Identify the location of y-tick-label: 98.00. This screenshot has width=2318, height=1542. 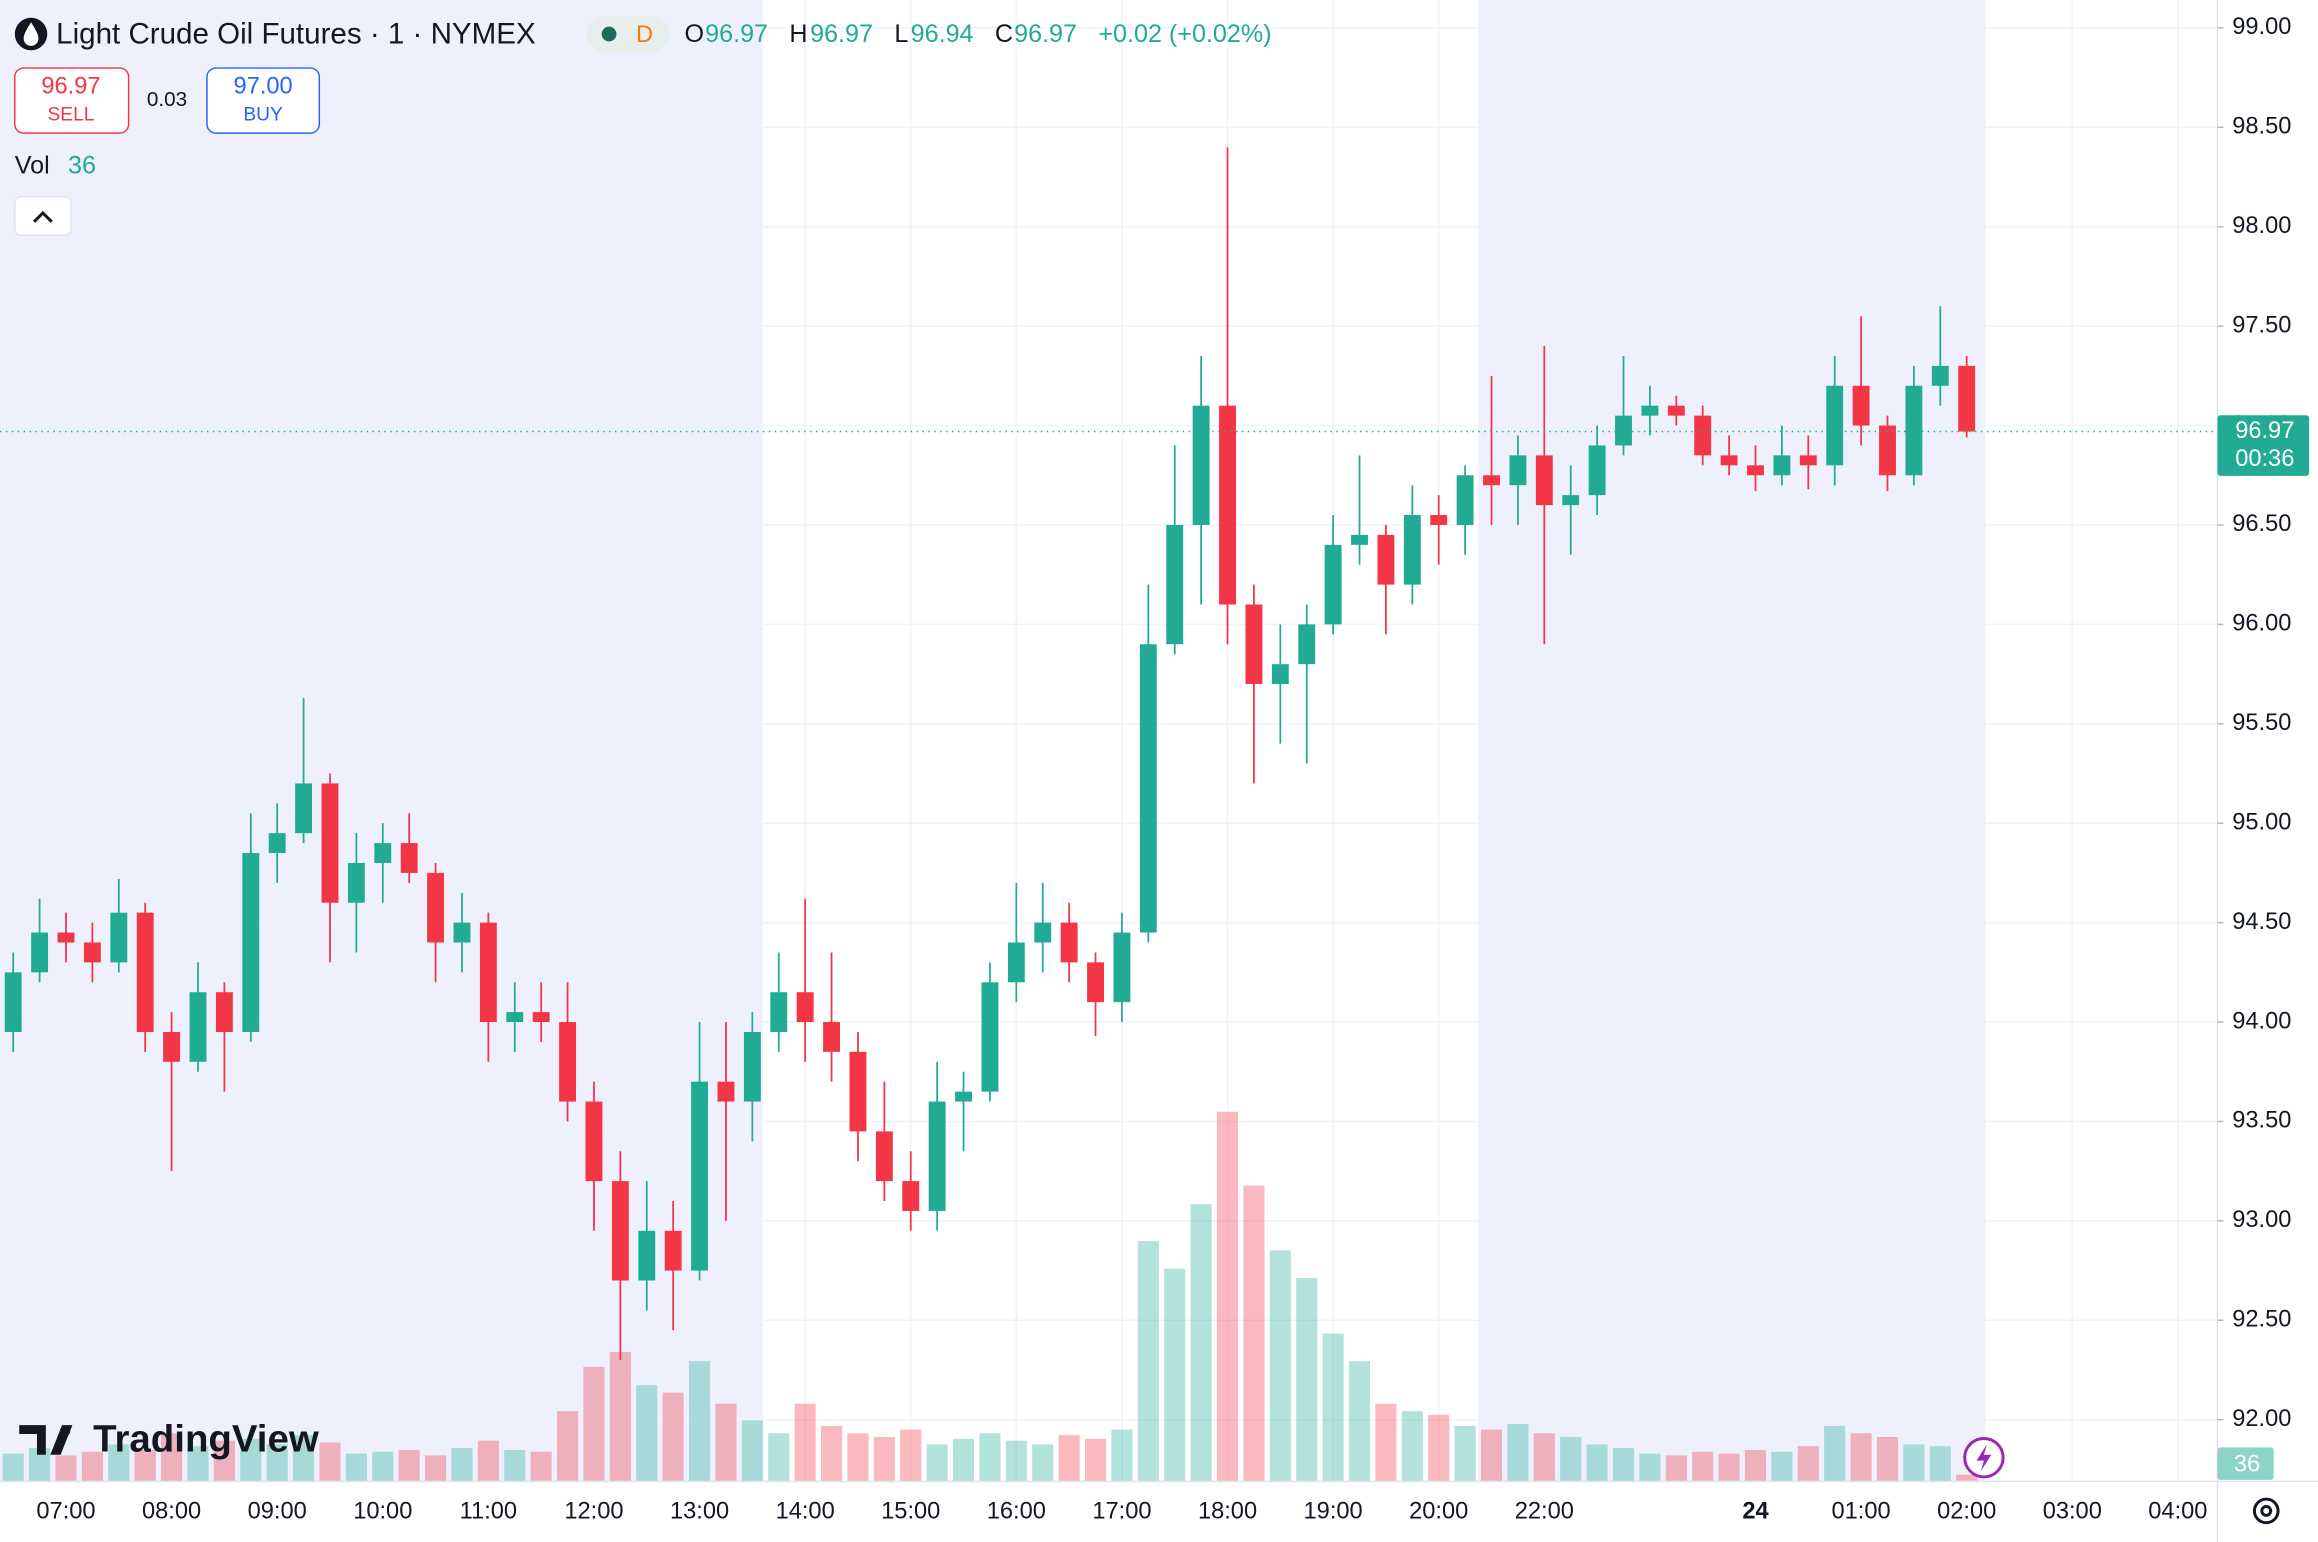
(2261, 226).